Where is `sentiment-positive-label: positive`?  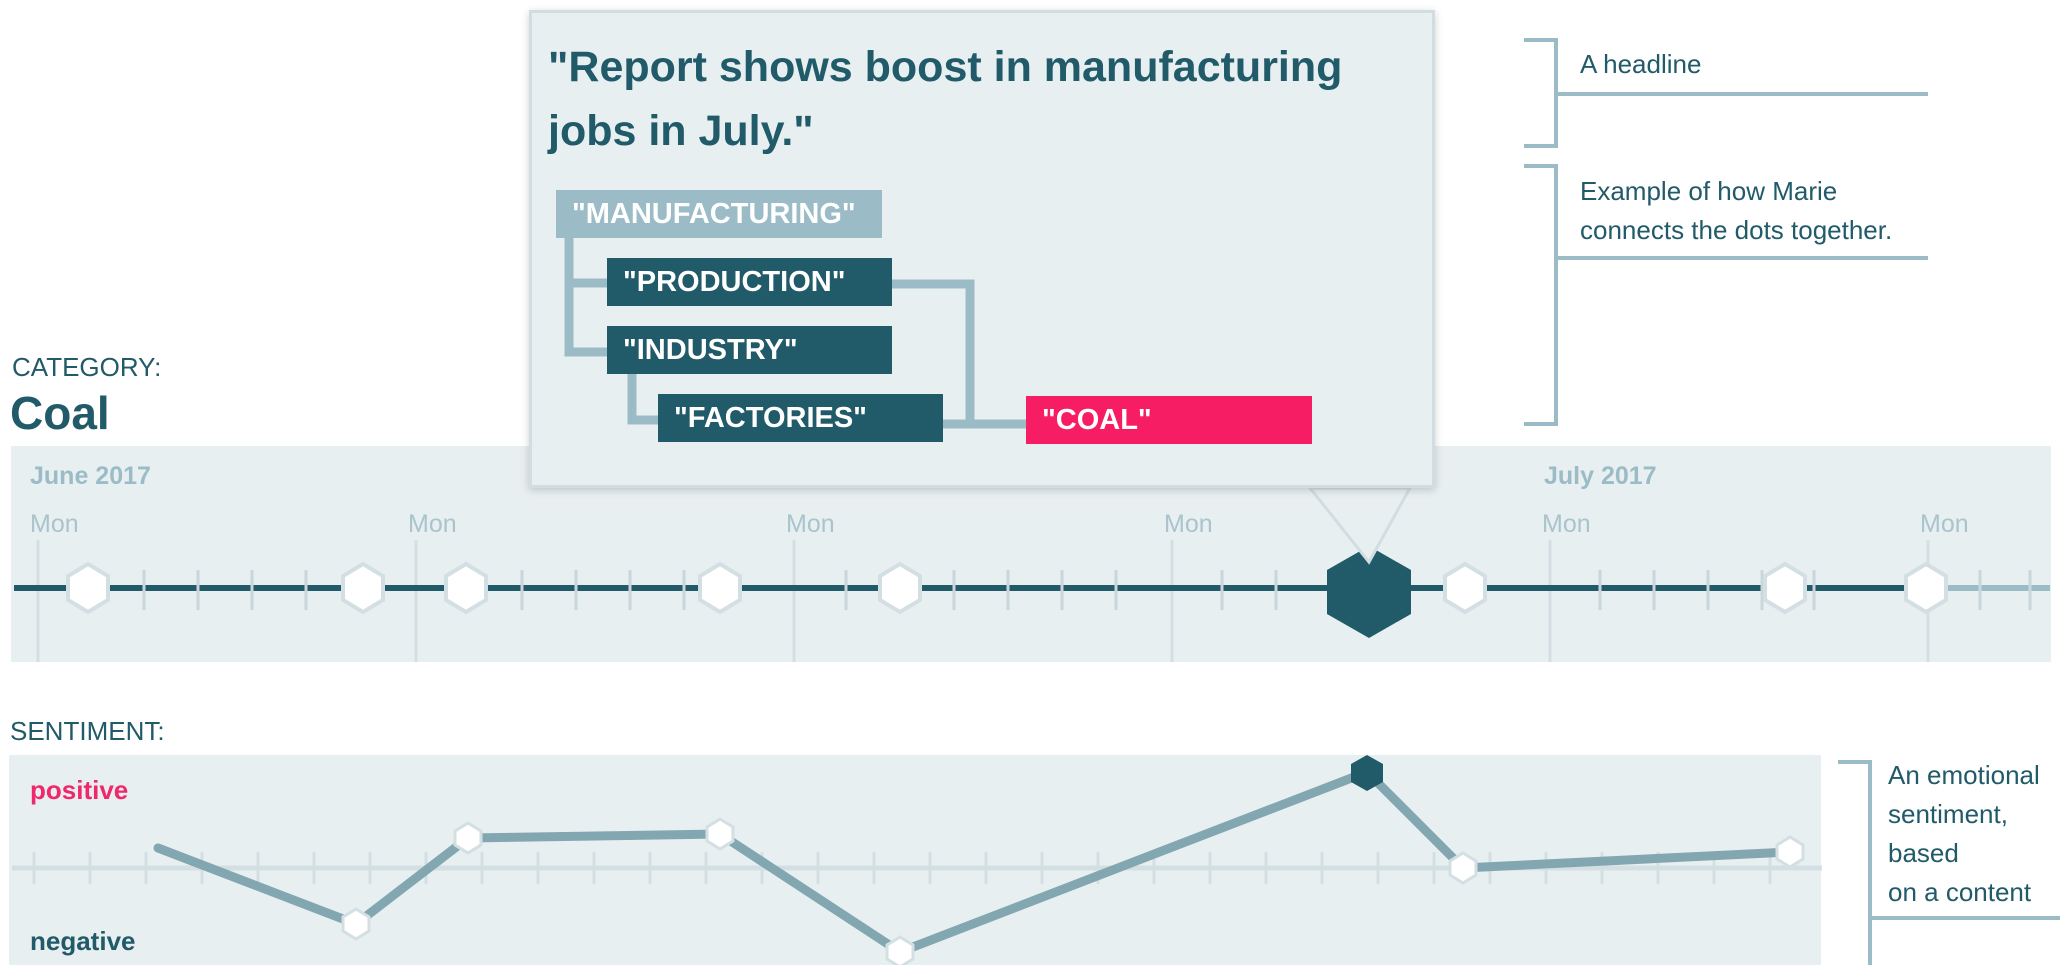
sentiment-positive-label: positive is located at coordinates (79, 790).